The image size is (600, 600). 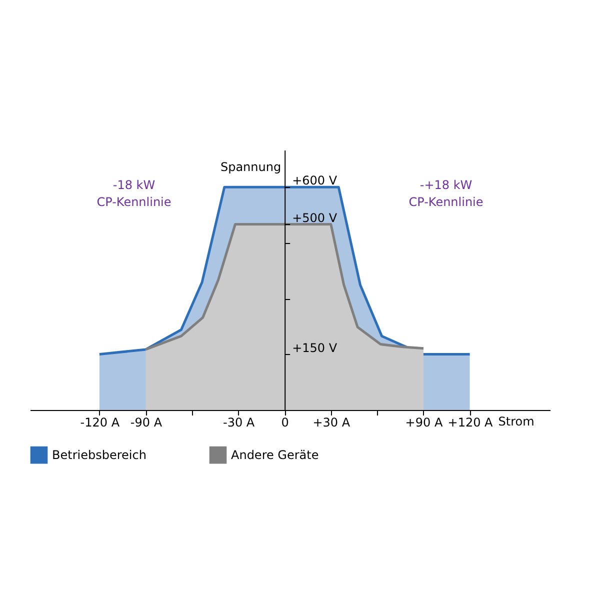 What do you see at coordinates (275, 455) in the screenshot?
I see `legend-label: Andere Geräte` at bounding box center [275, 455].